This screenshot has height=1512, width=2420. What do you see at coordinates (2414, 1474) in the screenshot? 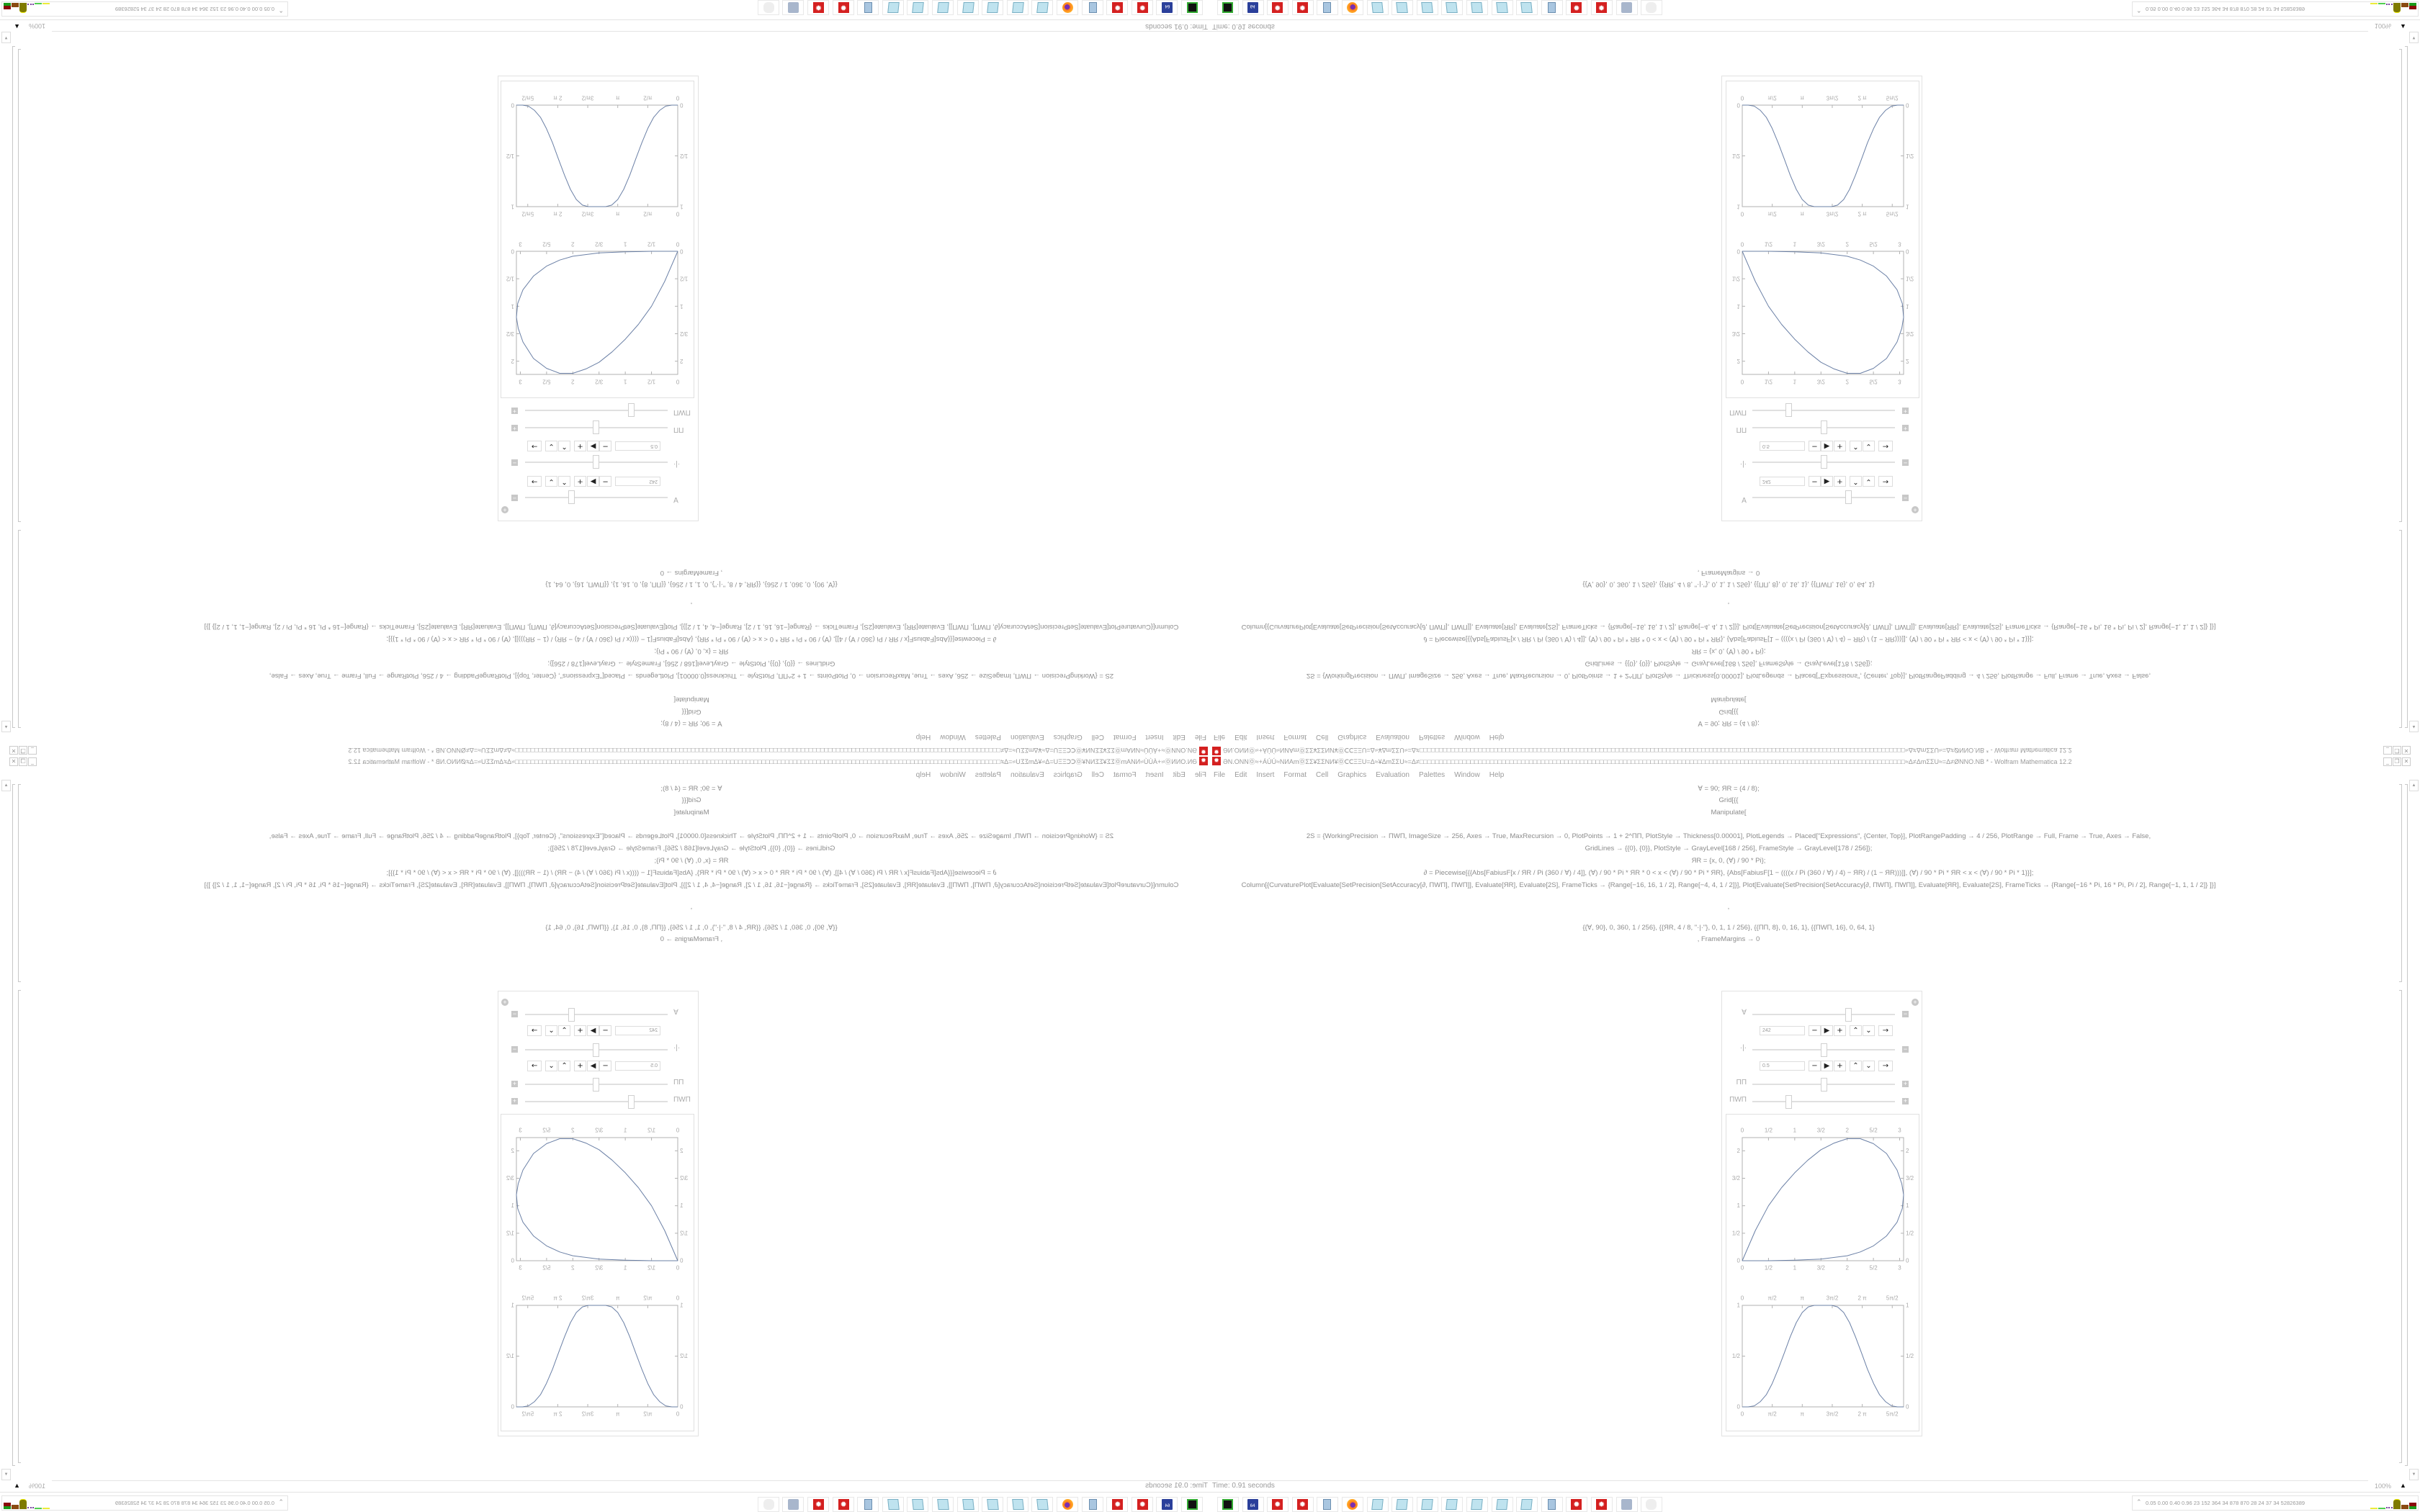
I see `scroll-down-button: ▼` at bounding box center [2414, 1474].